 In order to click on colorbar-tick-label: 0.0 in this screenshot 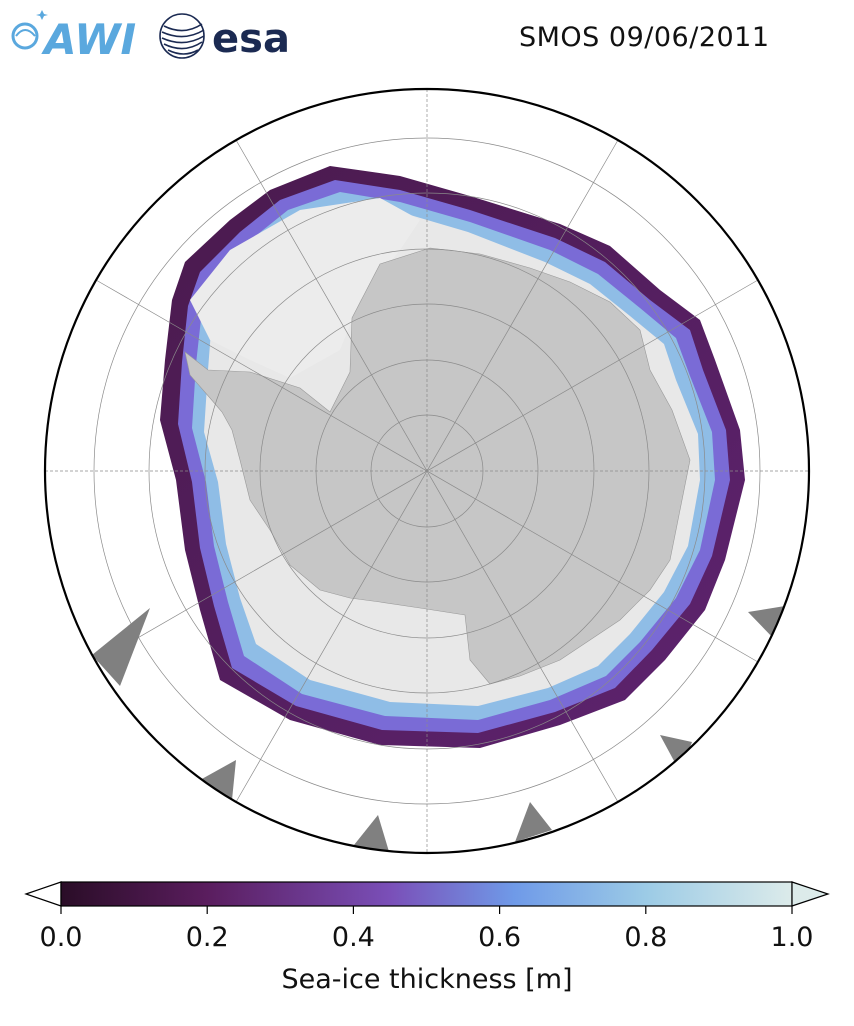, I will do `click(61, 937)`.